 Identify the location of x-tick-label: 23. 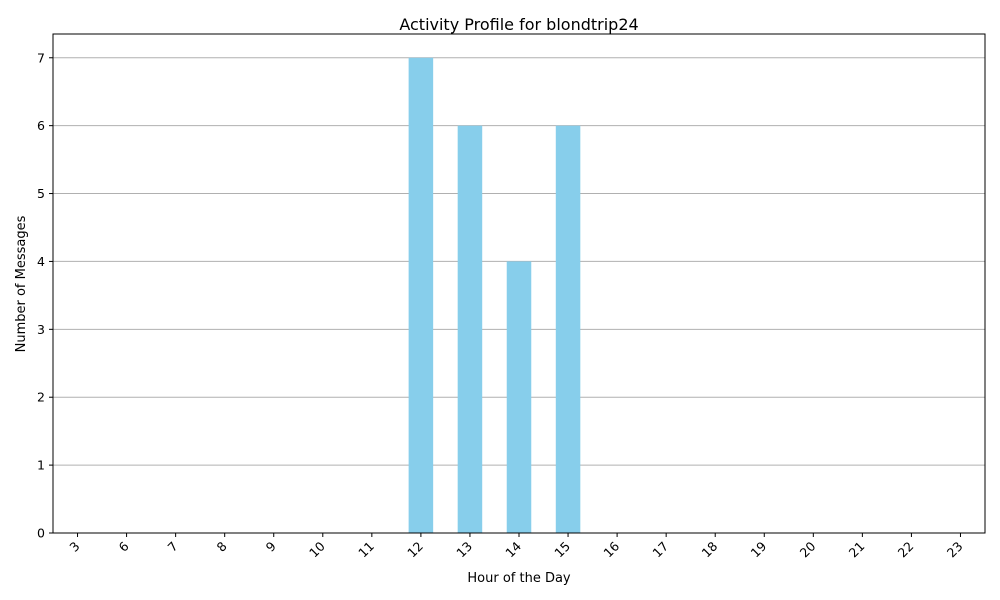
(955, 550).